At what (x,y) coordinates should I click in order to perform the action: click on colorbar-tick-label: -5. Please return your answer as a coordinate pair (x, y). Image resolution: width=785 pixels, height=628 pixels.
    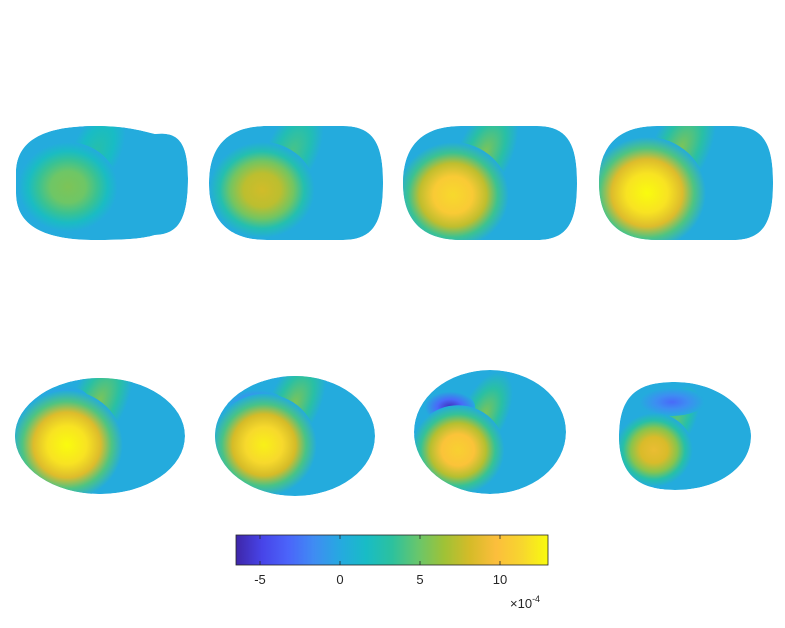
    Looking at the image, I should click on (260, 579).